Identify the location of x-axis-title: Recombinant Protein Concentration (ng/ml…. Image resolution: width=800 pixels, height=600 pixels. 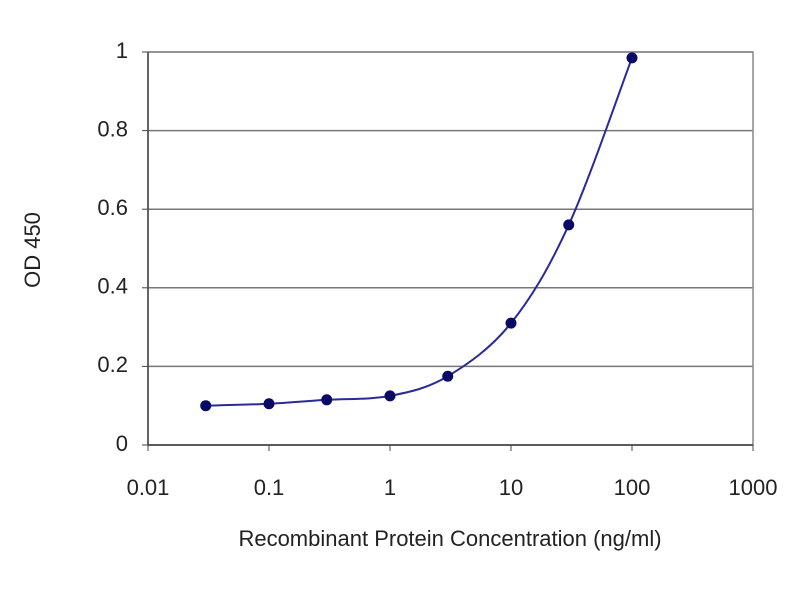
(449, 538).